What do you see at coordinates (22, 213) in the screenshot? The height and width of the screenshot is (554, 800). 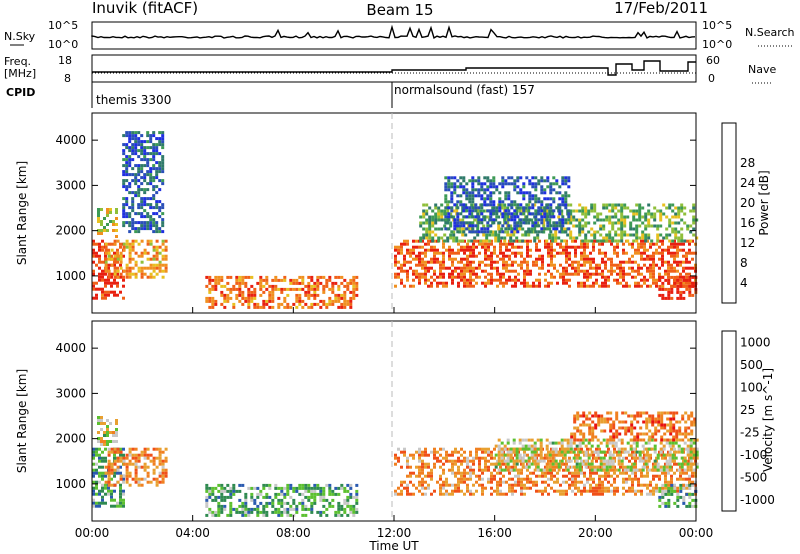 I see `power-ylabel: Slant Range [km]` at bounding box center [22, 213].